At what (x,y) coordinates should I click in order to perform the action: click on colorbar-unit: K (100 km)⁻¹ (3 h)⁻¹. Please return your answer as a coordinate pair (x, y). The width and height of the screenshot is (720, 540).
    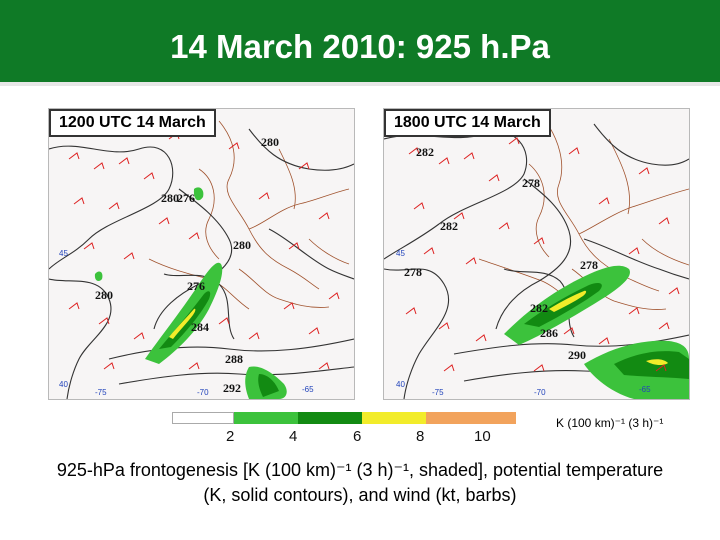
    Looking at the image, I should click on (610, 423).